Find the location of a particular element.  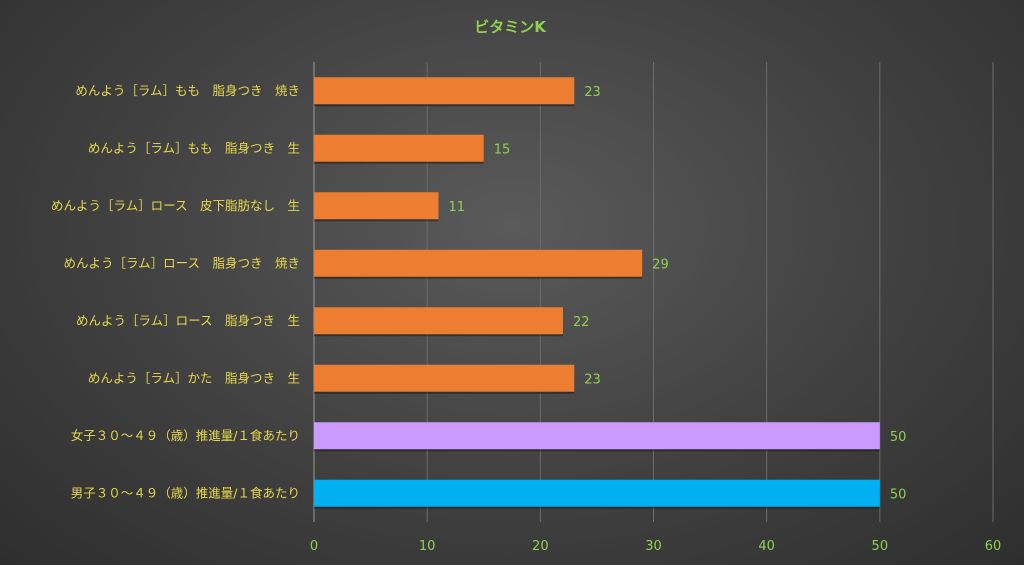

category-label: めんよう［ラム］ロース 脂身つき 焼き is located at coordinates (181, 262).